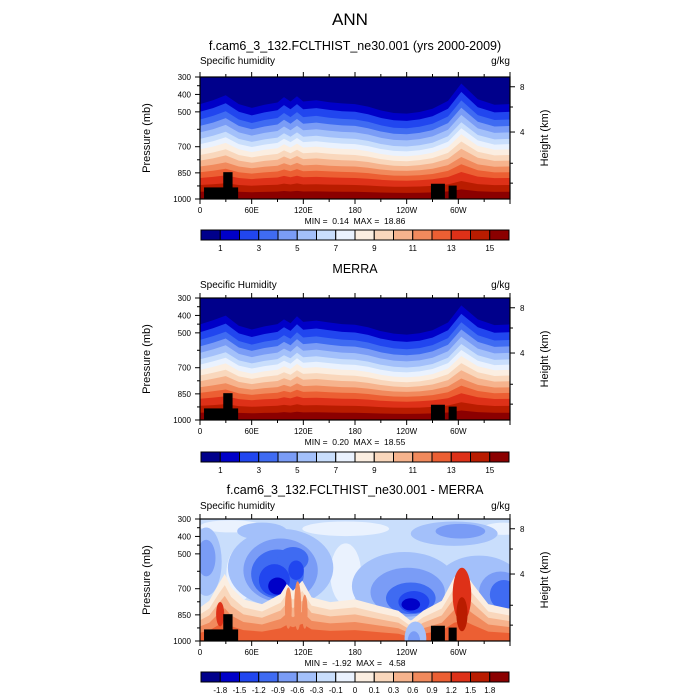  I want to click on colorbar-label: 1.2, so click(452, 690).